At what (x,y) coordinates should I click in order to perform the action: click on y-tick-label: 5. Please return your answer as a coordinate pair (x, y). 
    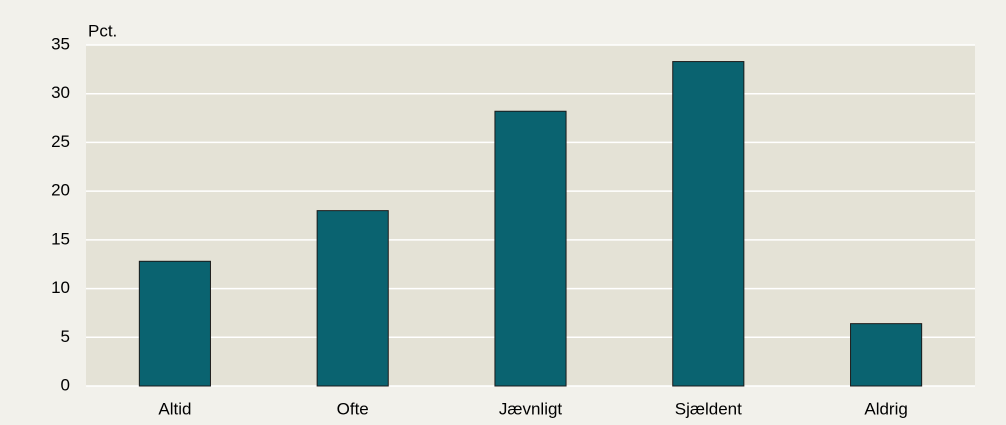
    Looking at the image, I should click on (65, 336).